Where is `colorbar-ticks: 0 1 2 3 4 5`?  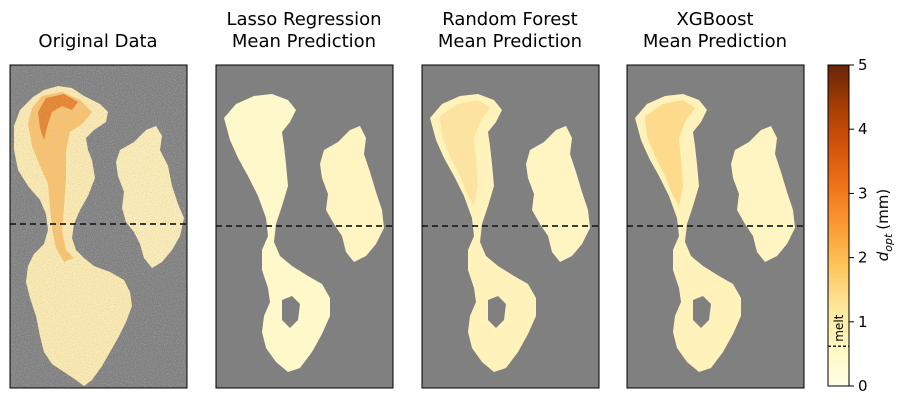
colorbar-ticks: 0 1 2 3 4 5 is located at coordinates (858, 225).